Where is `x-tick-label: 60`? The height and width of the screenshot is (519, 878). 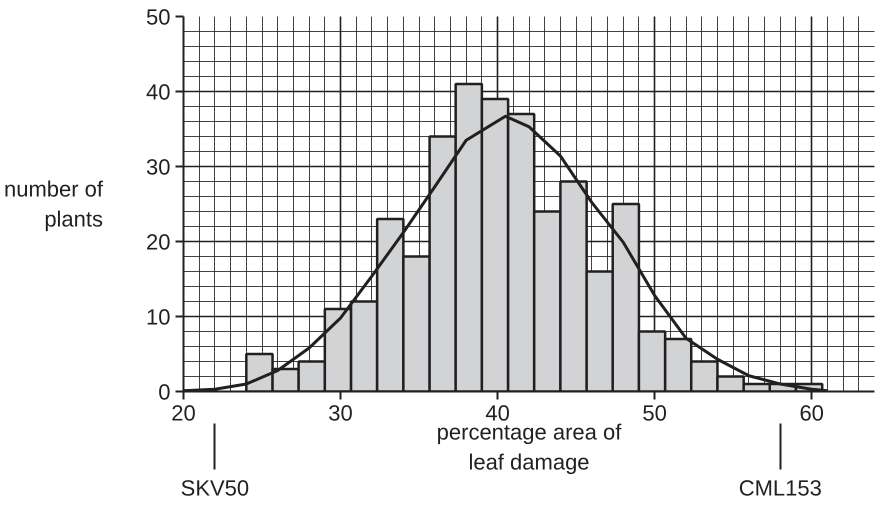 x-tick-label: 60 is located at coordinates (811, 413).